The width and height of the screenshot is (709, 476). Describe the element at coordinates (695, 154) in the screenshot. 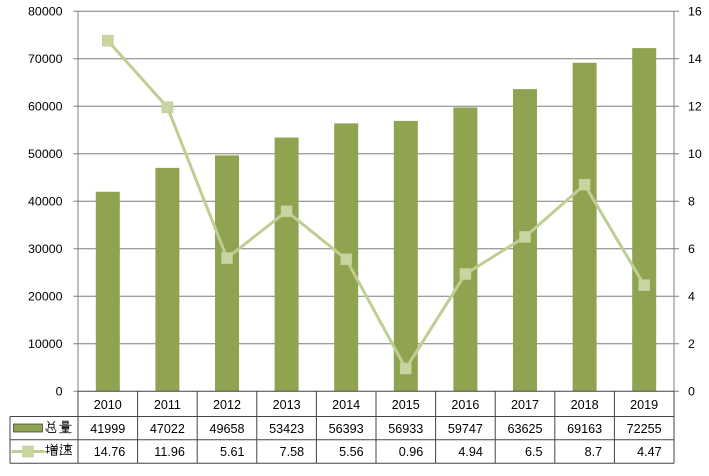

I see `svg-text: 10` at that location.